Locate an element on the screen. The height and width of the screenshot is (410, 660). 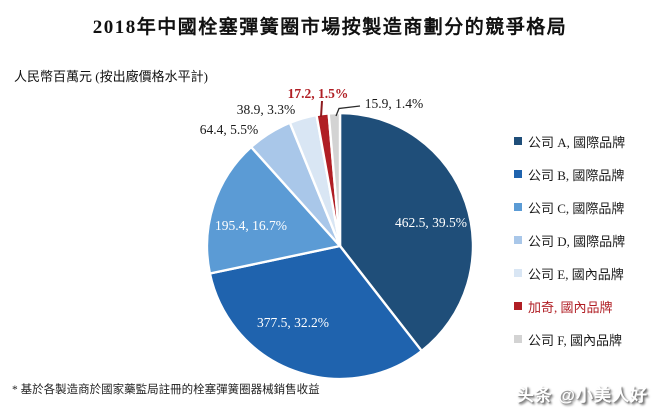
watermark: 头条 @小美人好 is located at coordinates (582, 395).